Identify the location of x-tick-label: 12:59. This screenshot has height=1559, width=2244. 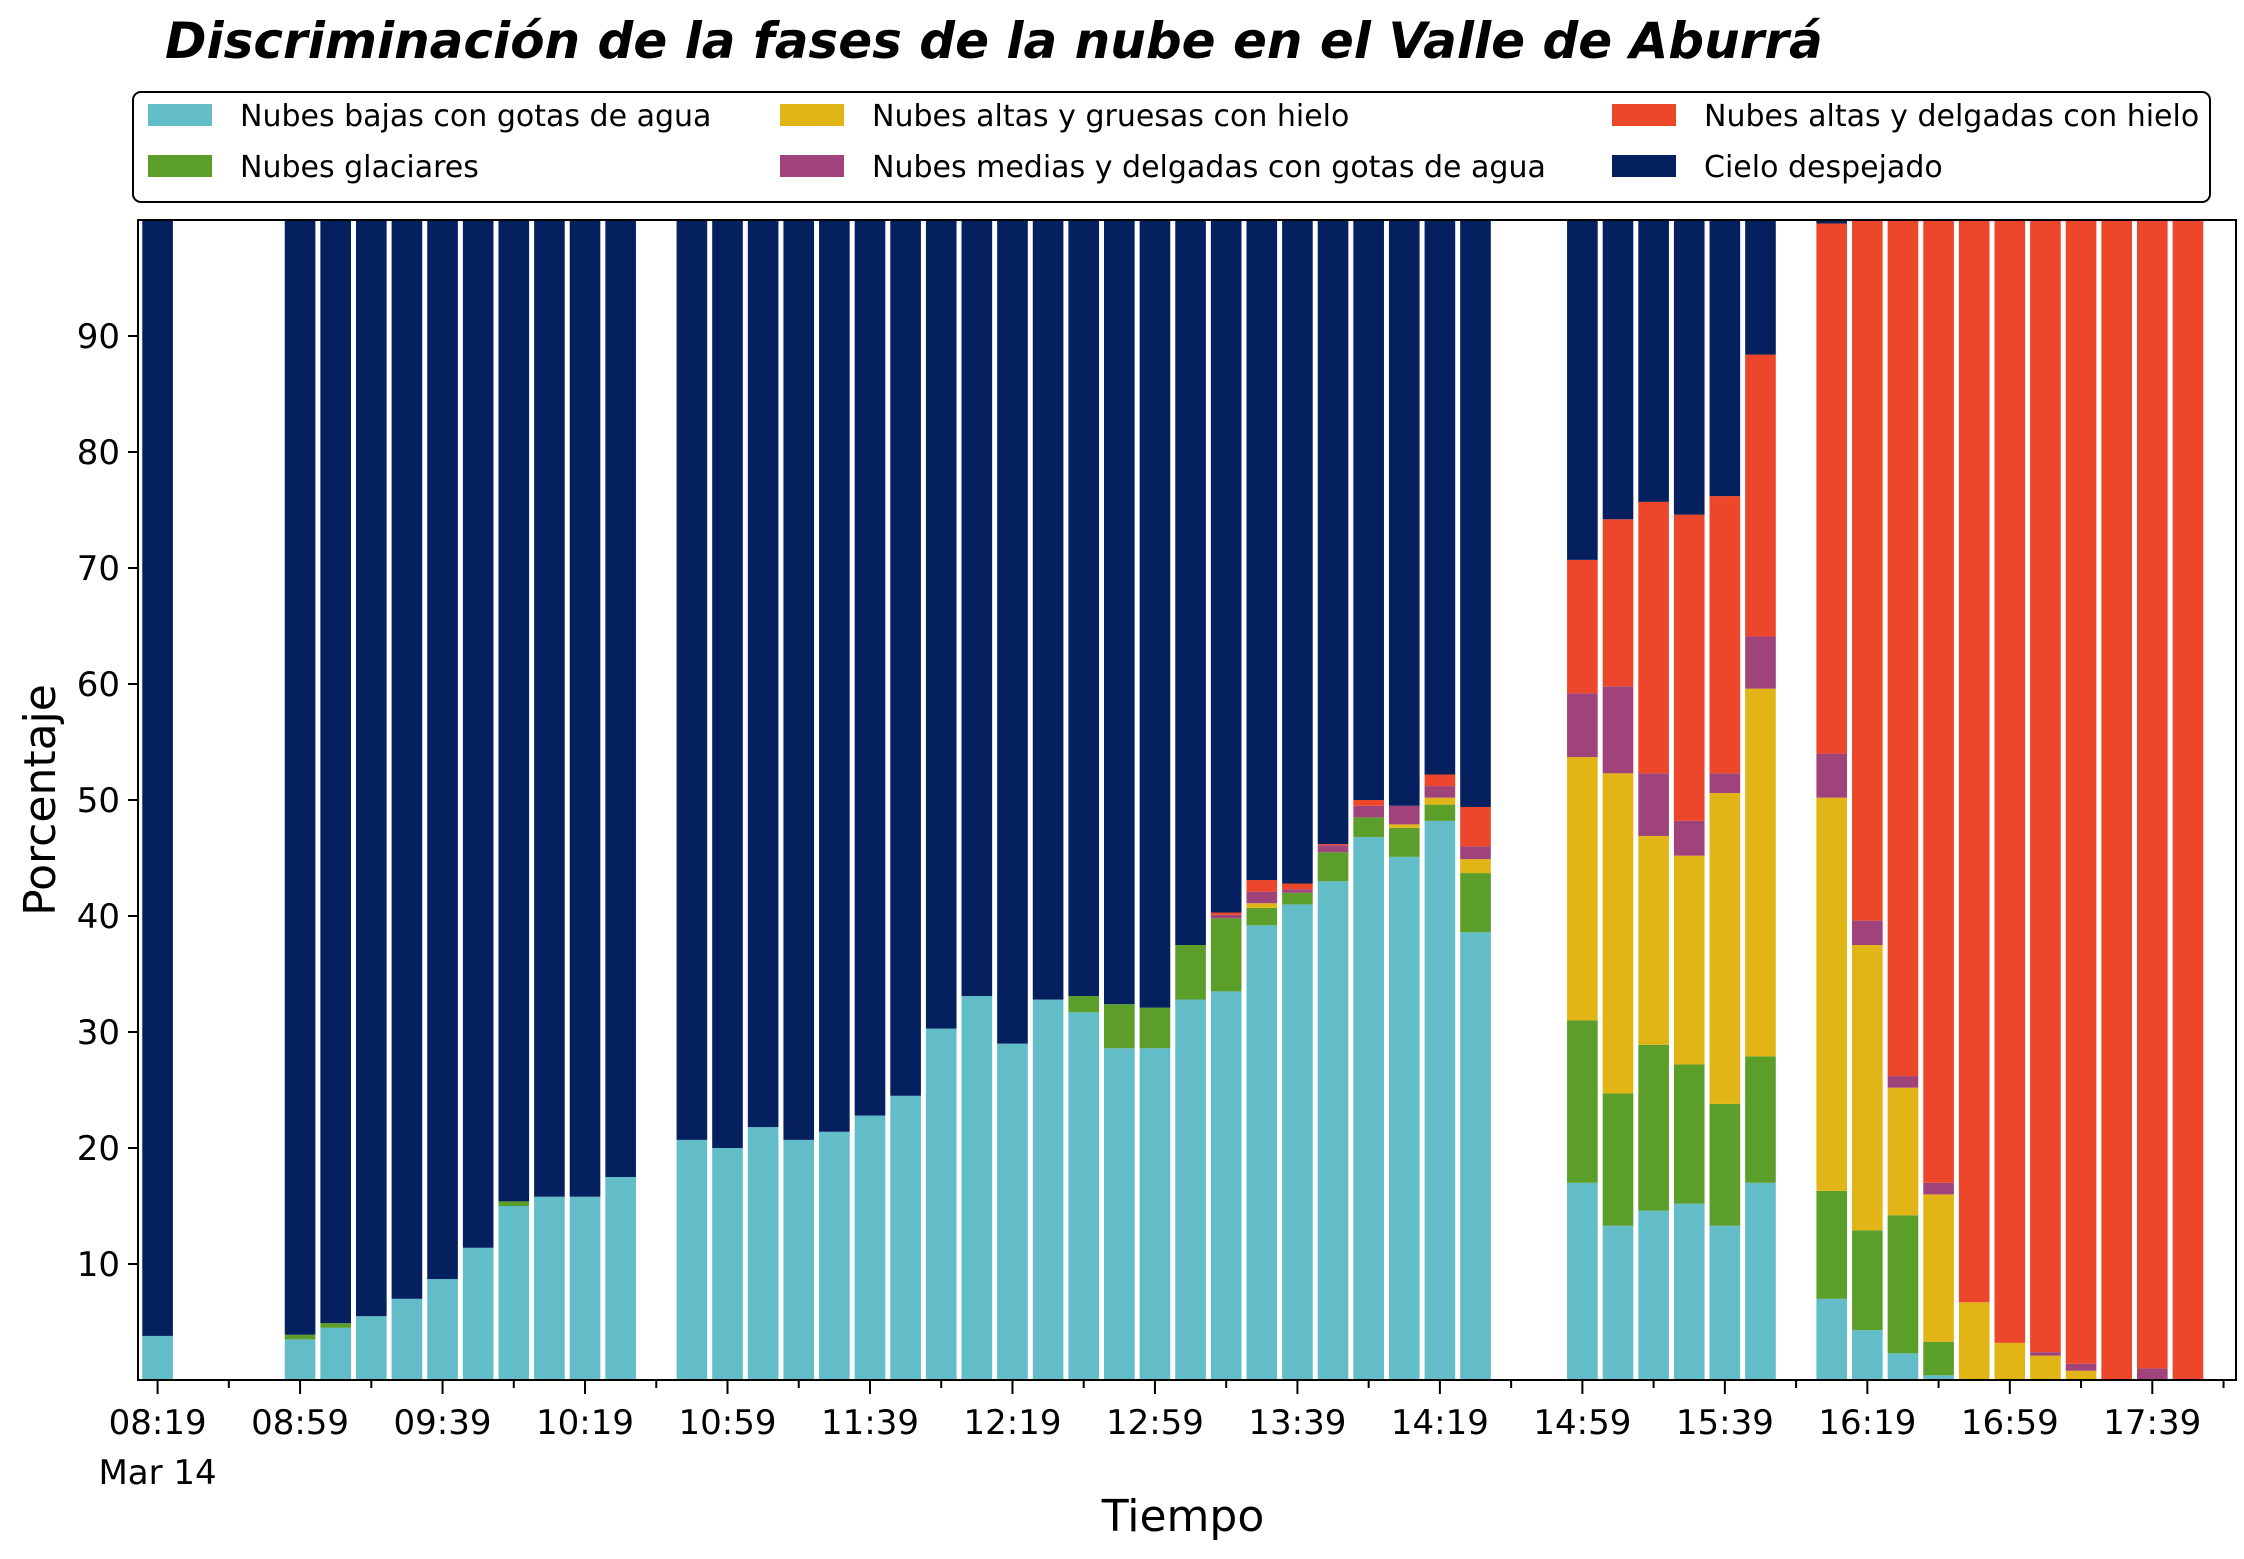
(1155, 1423).